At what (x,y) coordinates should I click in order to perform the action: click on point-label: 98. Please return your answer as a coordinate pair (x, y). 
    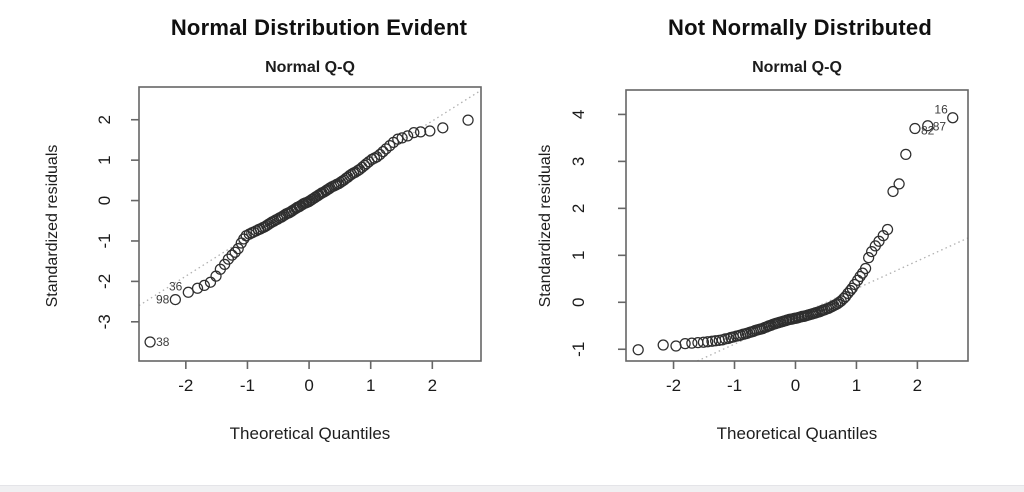
    Looking at the image, I should click on (163, 300).